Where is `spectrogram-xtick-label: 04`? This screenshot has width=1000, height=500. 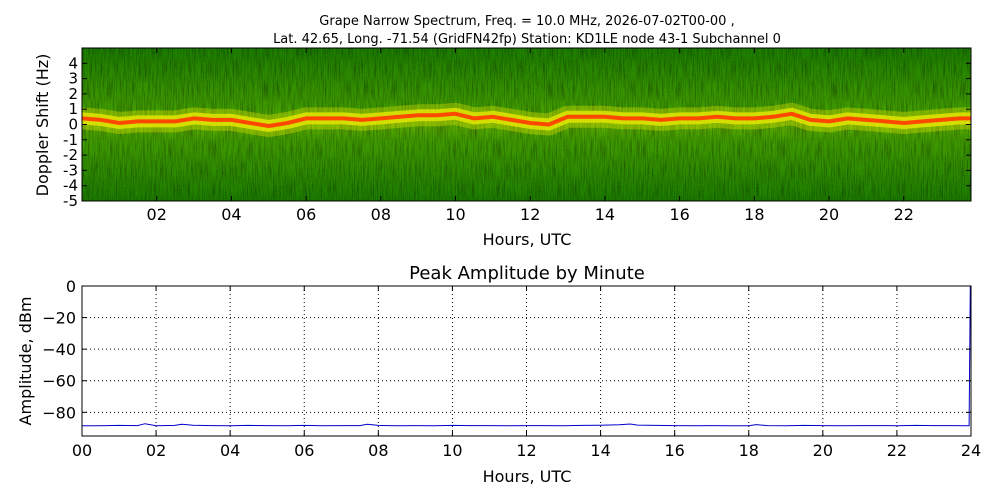
spectrogram-xtick-label: 04 is located at coordinates (231, 214).